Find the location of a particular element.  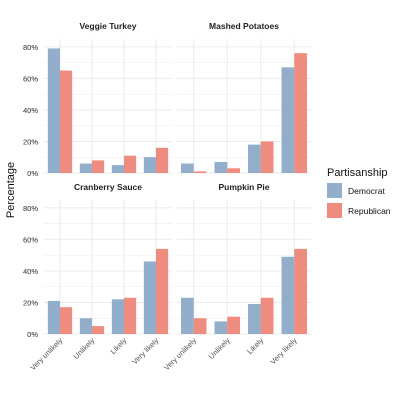

legend: Partisanship Democrat Republican is located at coordinates (359, 192).